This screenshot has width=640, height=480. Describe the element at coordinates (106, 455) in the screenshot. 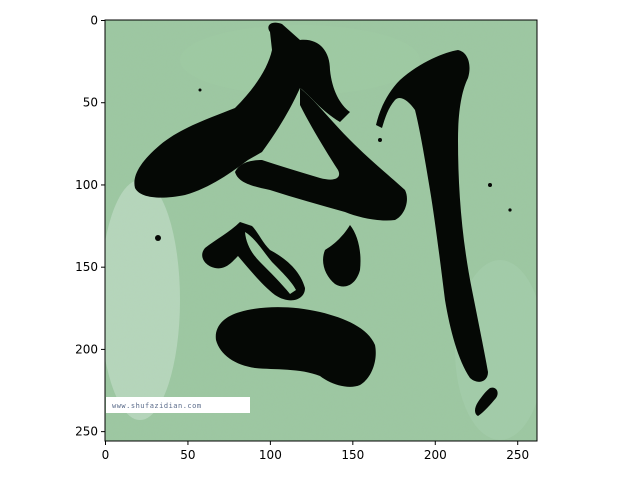

I see `x-tick-label: 0` at that location.